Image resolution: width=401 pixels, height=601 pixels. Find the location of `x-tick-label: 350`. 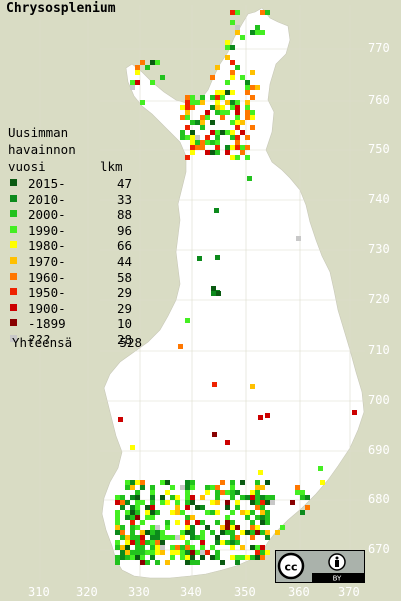

x-tick-label: 350 is located at coordinates (245, 592).